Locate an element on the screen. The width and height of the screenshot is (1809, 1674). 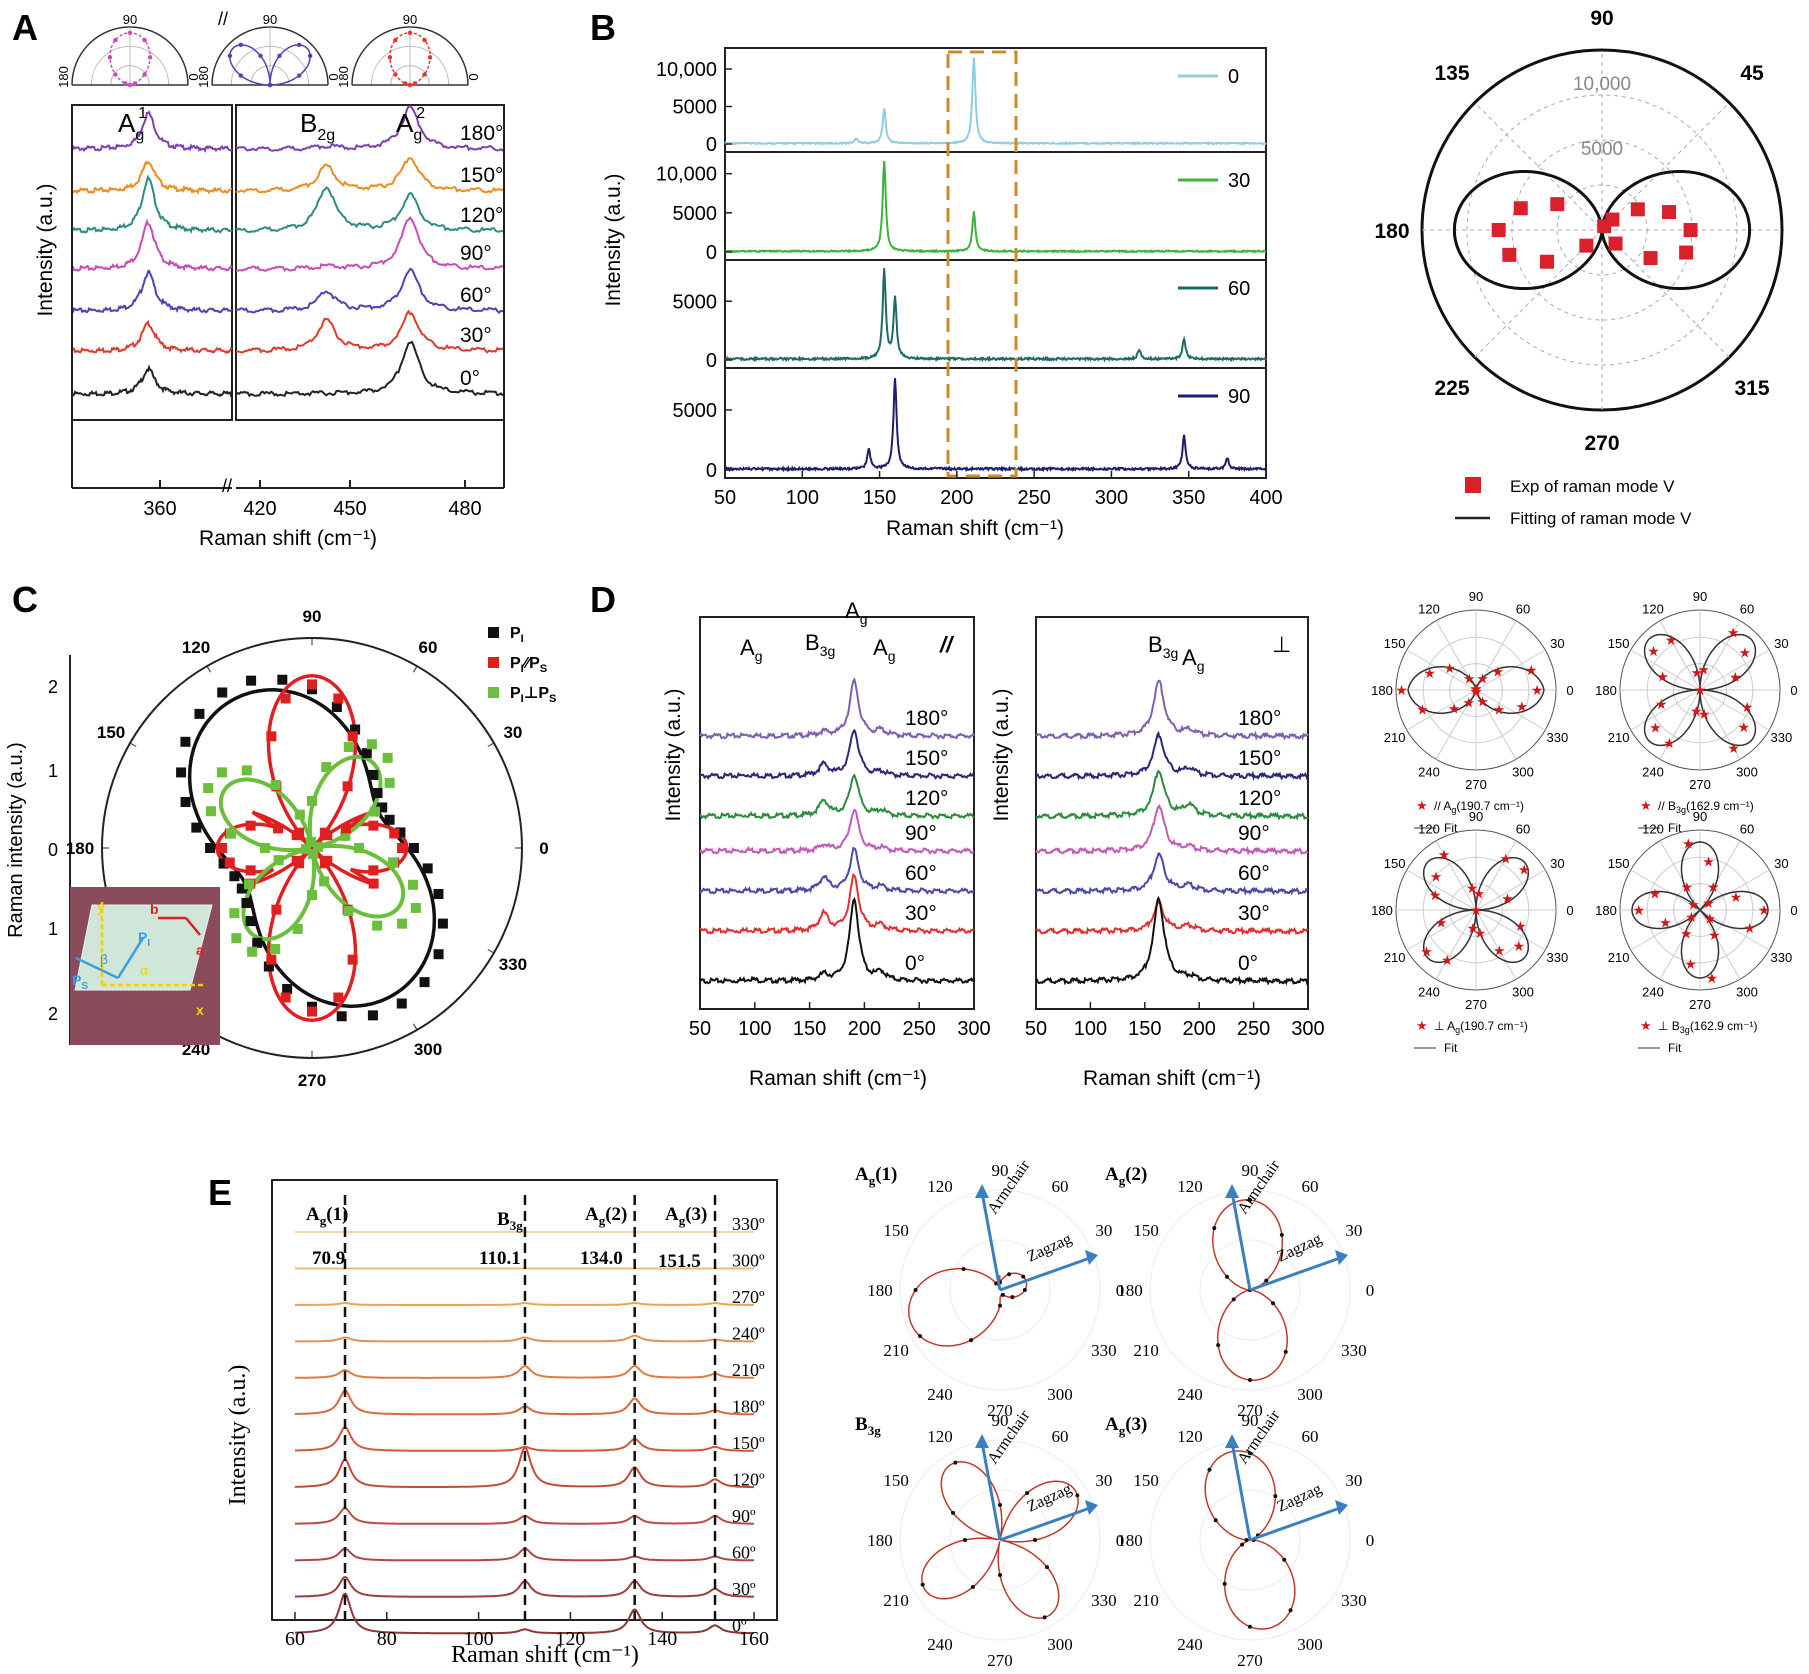
panel-d-polar-angle: 0 is located at coordinates (1793, 910).